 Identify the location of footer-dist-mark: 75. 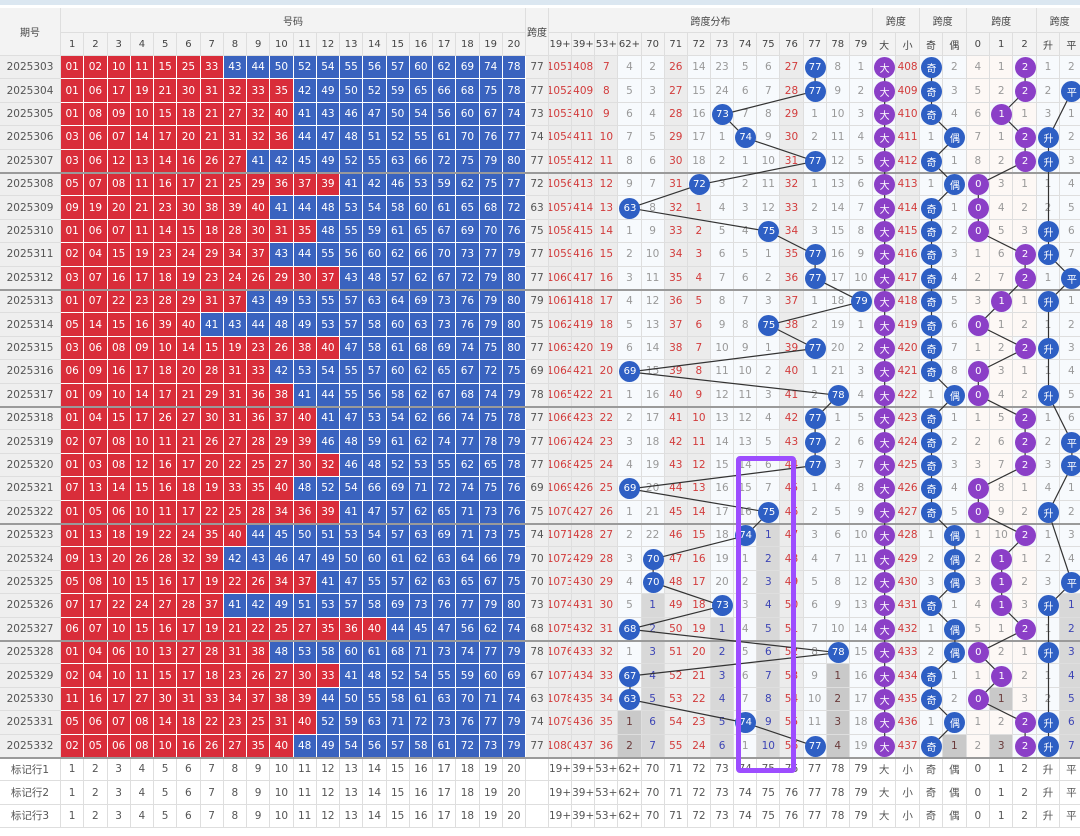
(769, 793).